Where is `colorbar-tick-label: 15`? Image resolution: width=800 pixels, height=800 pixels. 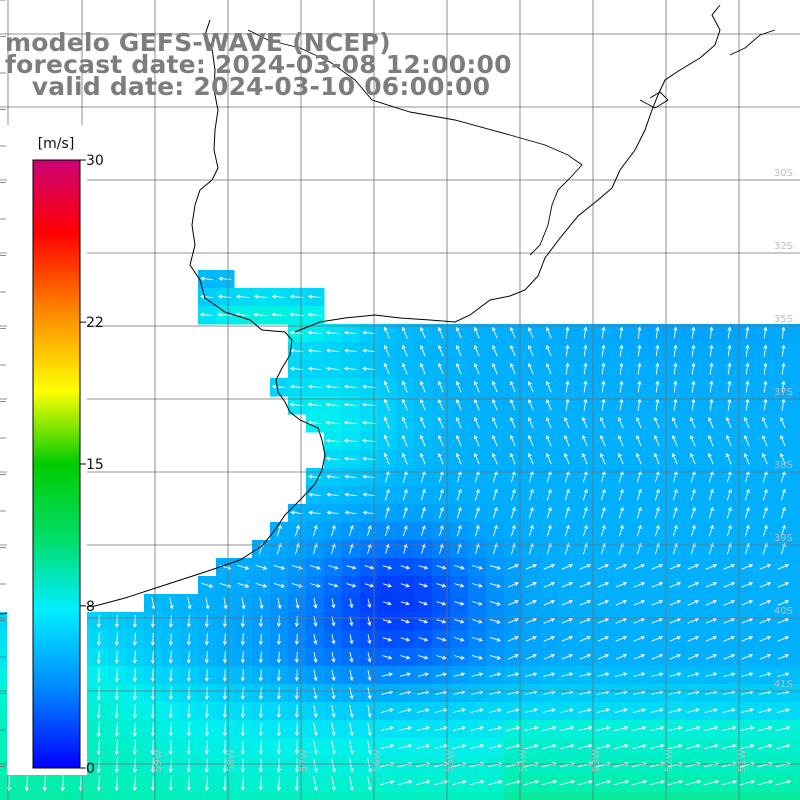 colorbar-tick-label: 15 is located at coordinates (95, 465).